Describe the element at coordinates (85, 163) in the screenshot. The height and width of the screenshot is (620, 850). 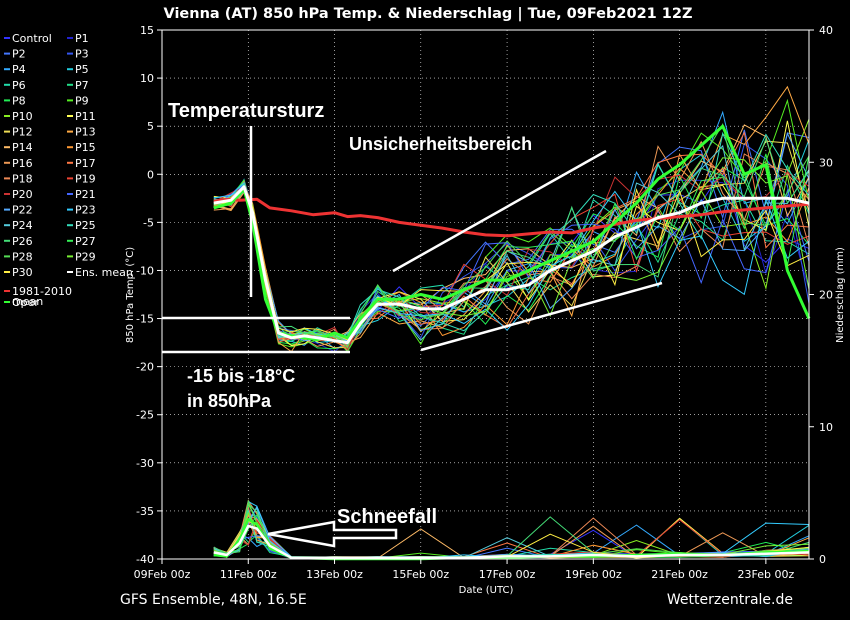
I see `legend-label: P17` at that location.